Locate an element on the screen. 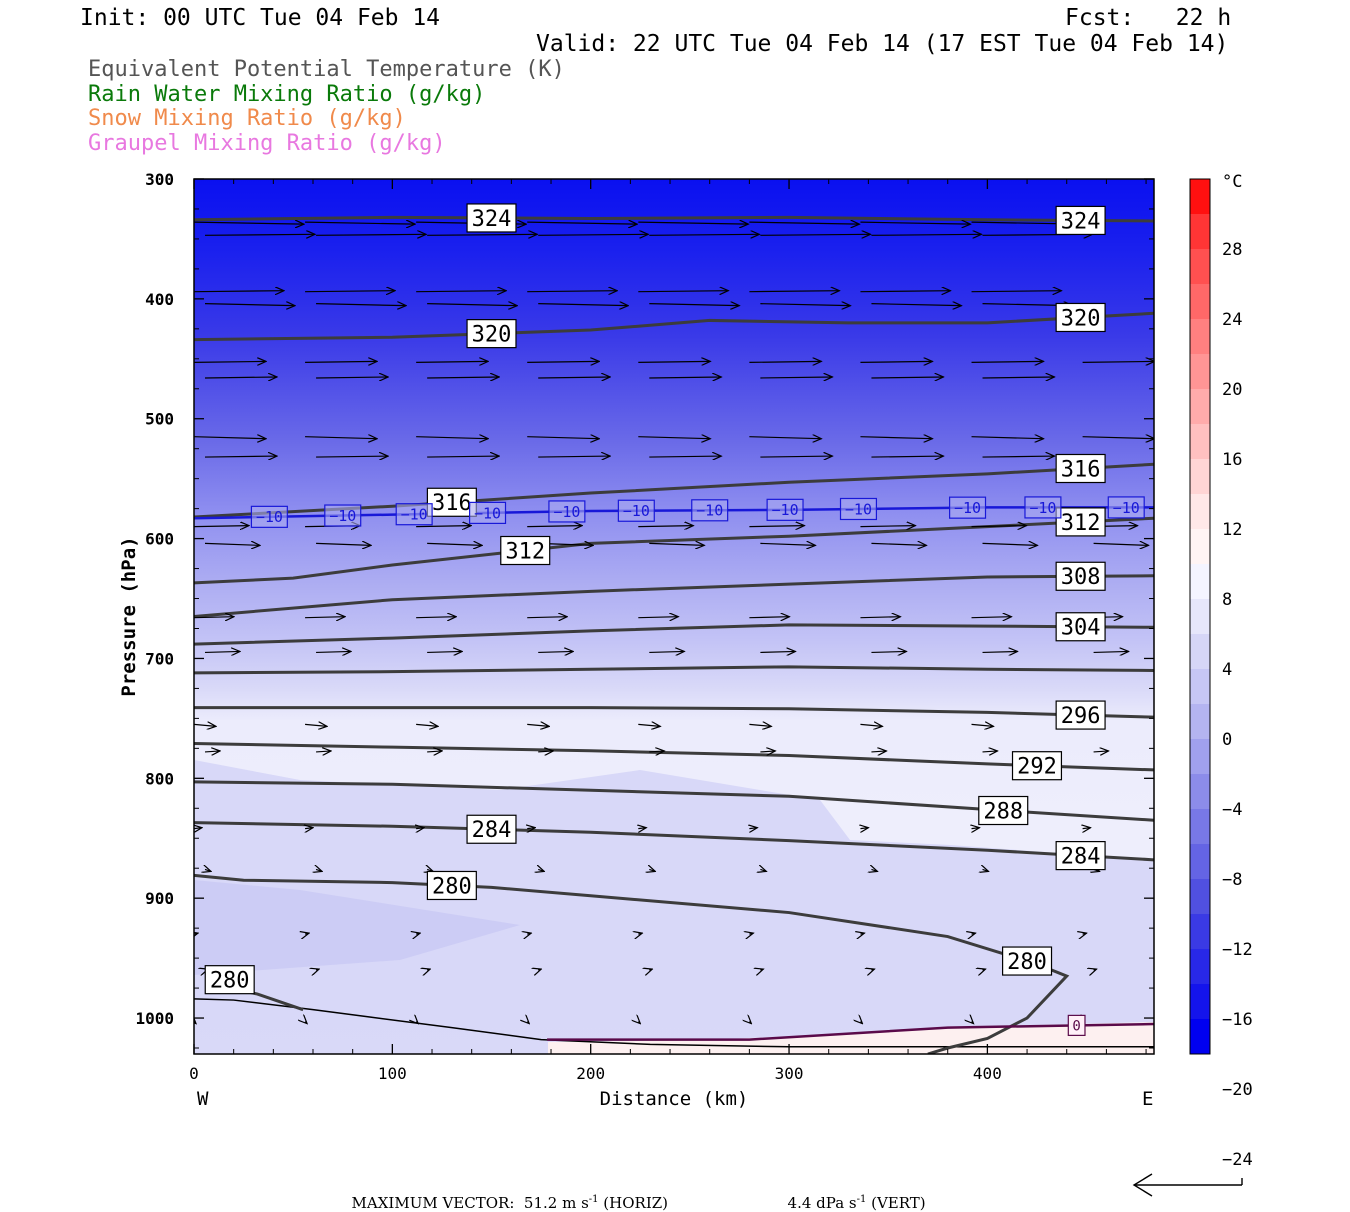 Image resolution: width=1350 pixels, height=1212 pixels. theta-e-label-304: 304 is located at coordinates (1080, 627).